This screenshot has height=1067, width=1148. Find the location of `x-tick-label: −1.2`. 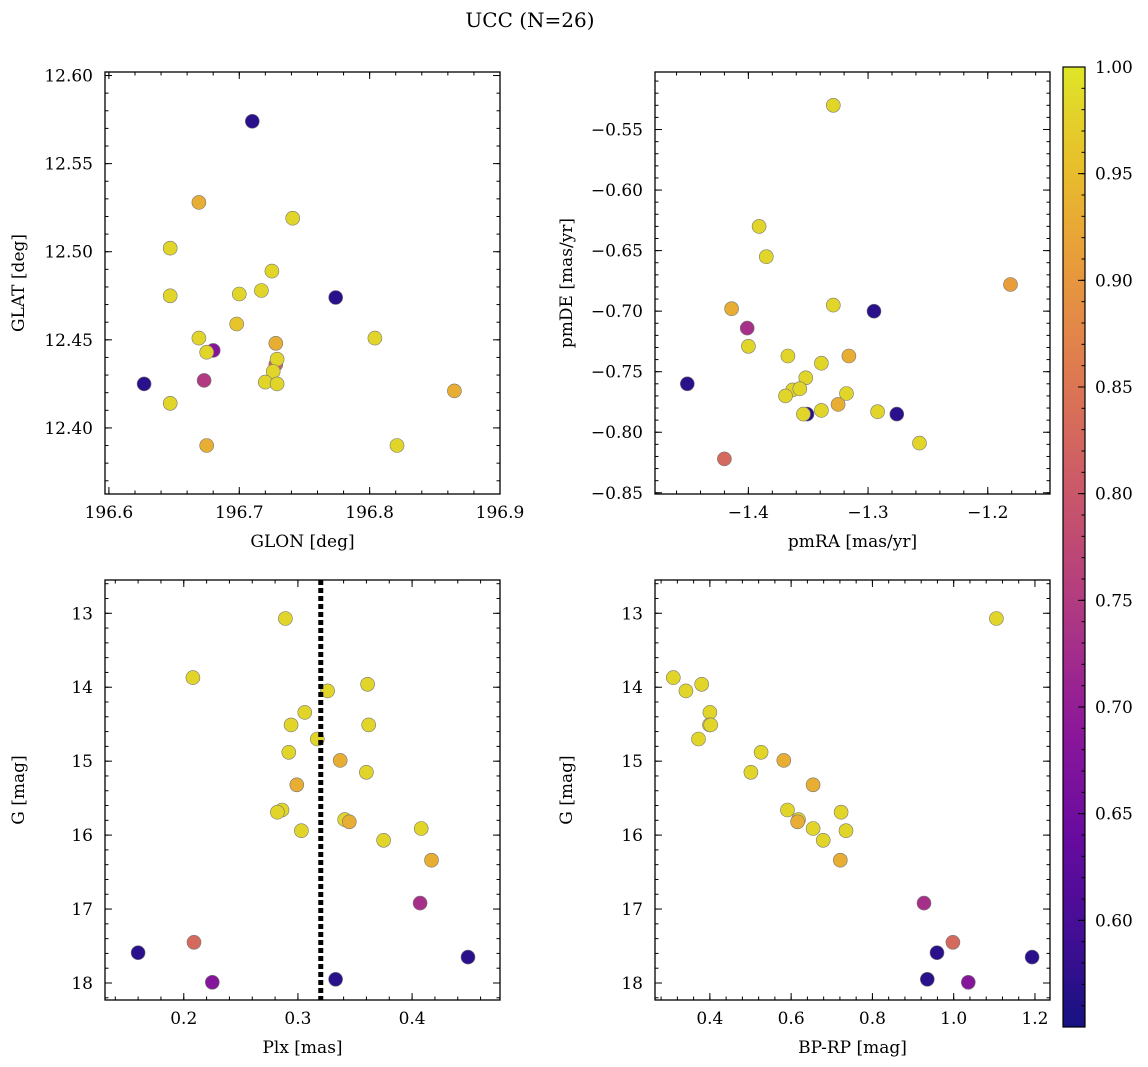

x-tick-label: −1.2 is located at coordinates (987, 513).